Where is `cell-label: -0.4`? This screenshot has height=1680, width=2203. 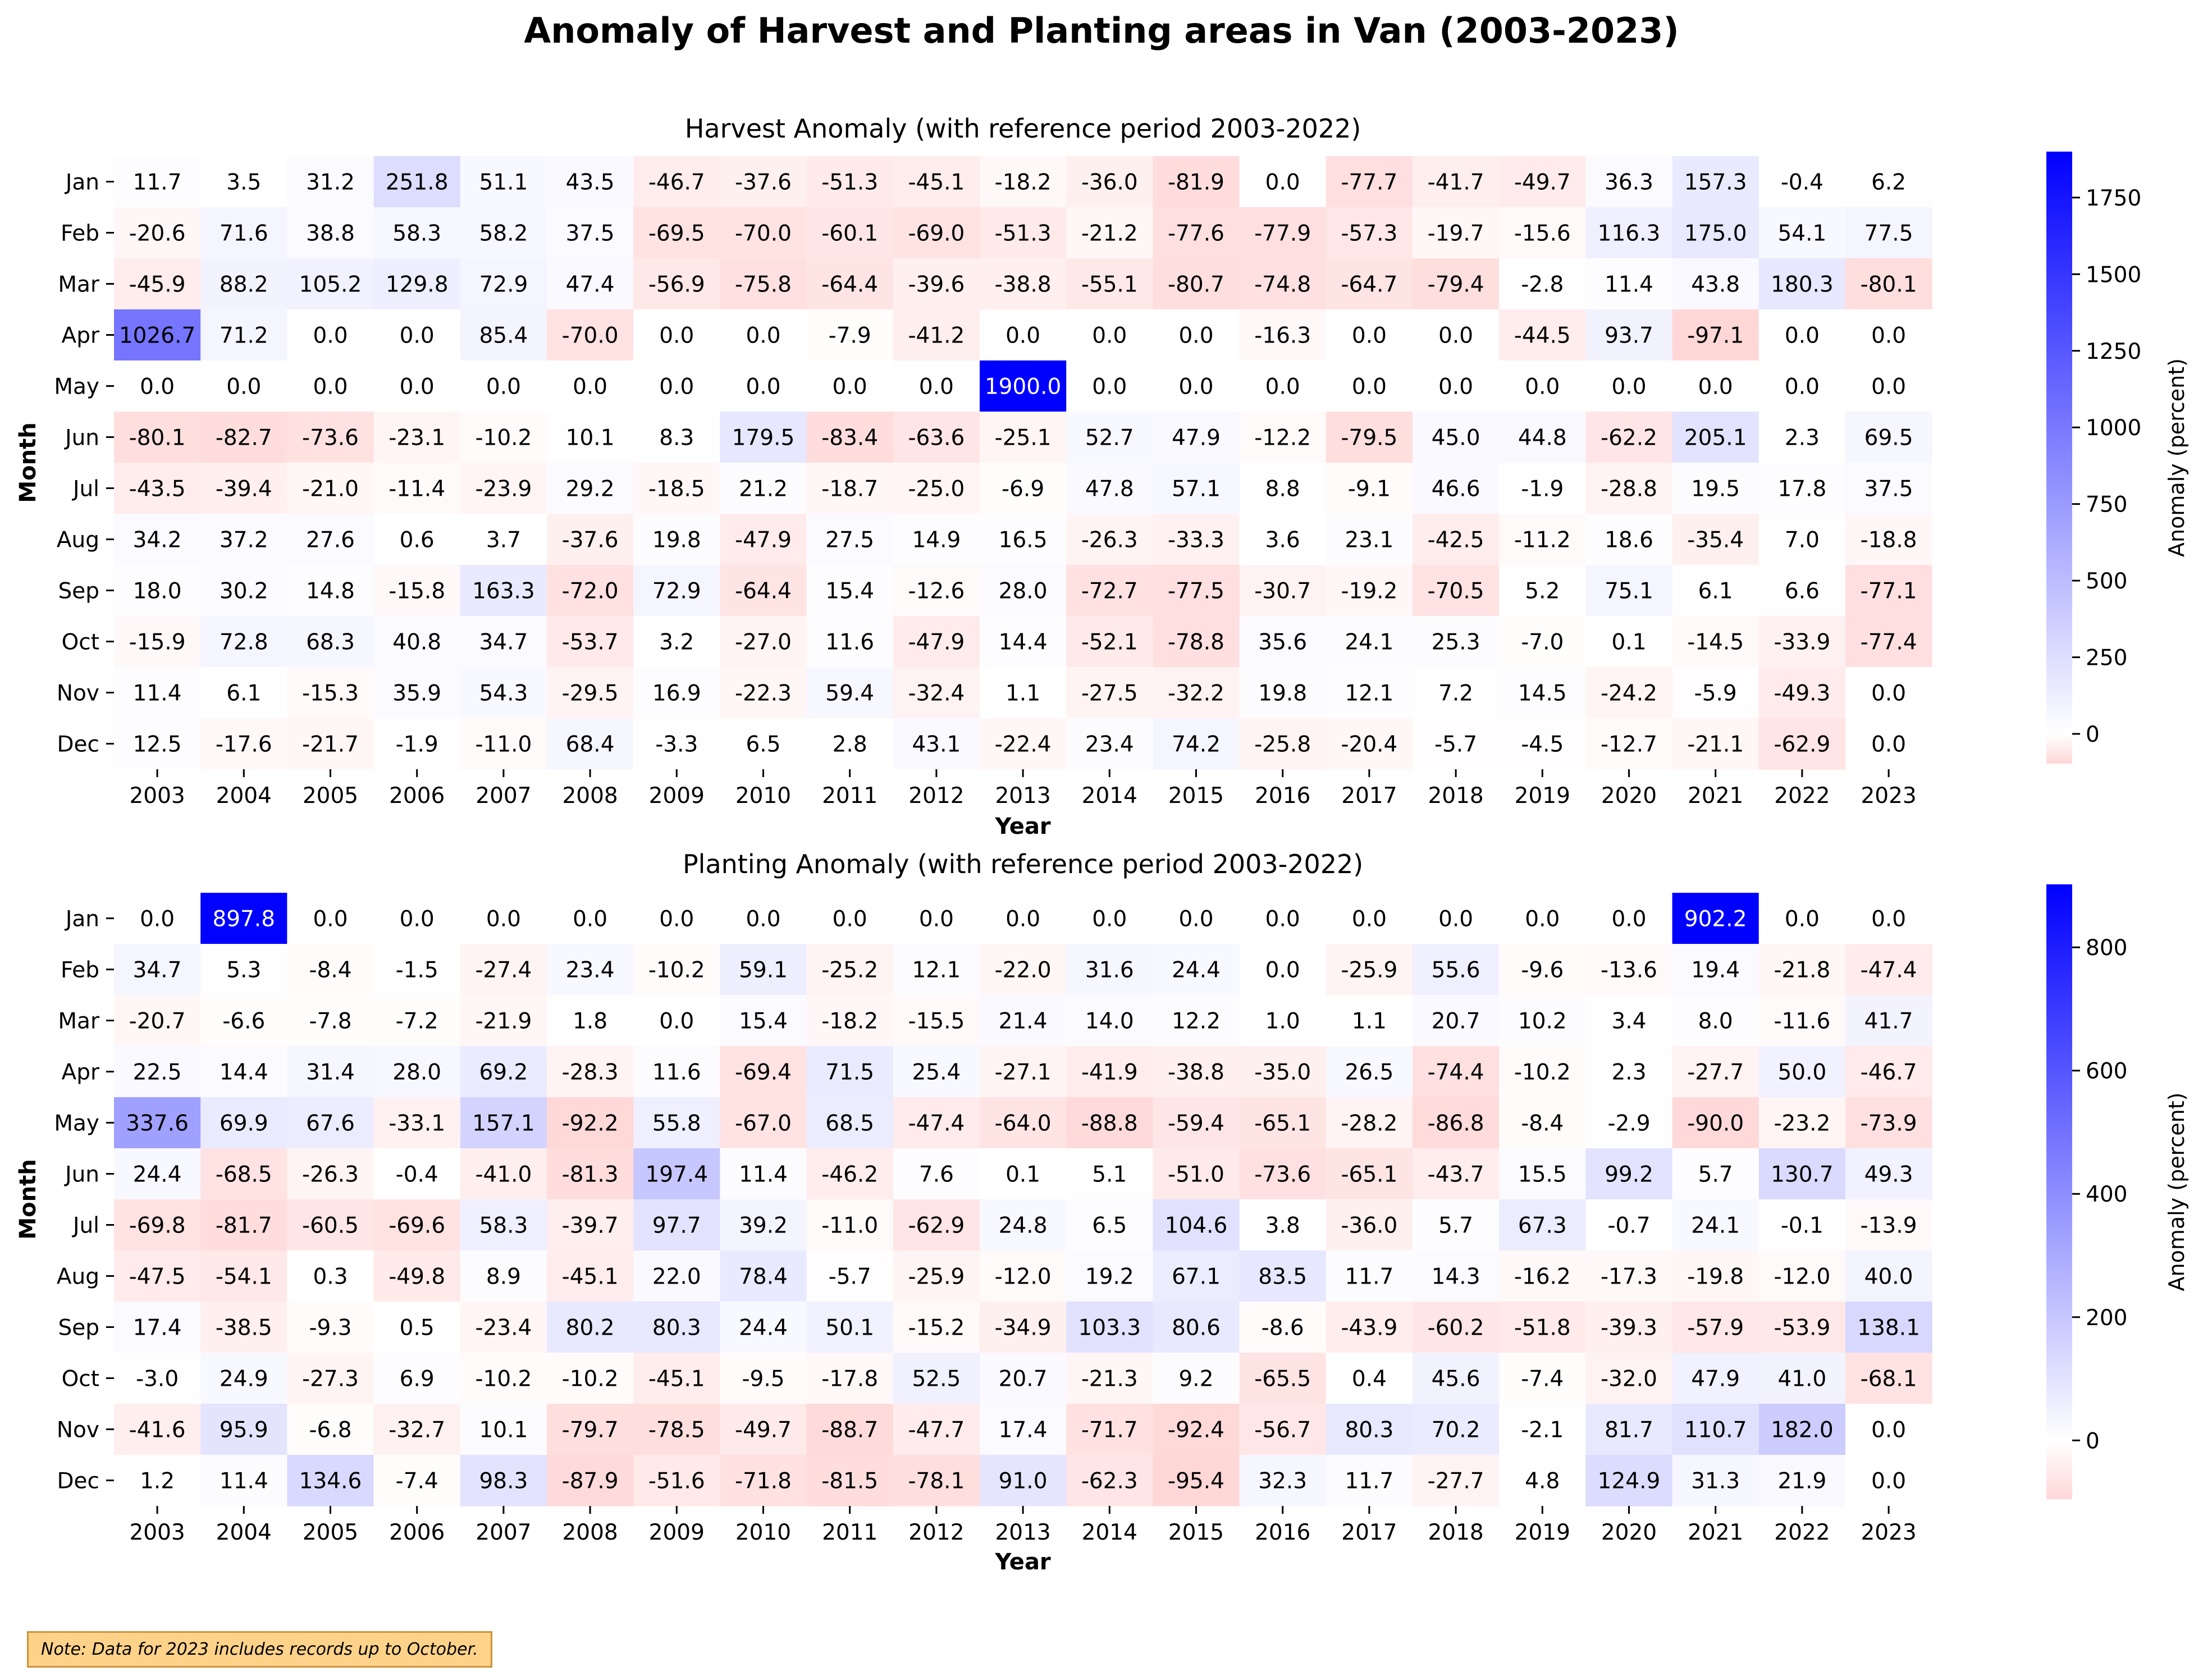
cell-label: -0.4 is located at coordinates (417, 1175).